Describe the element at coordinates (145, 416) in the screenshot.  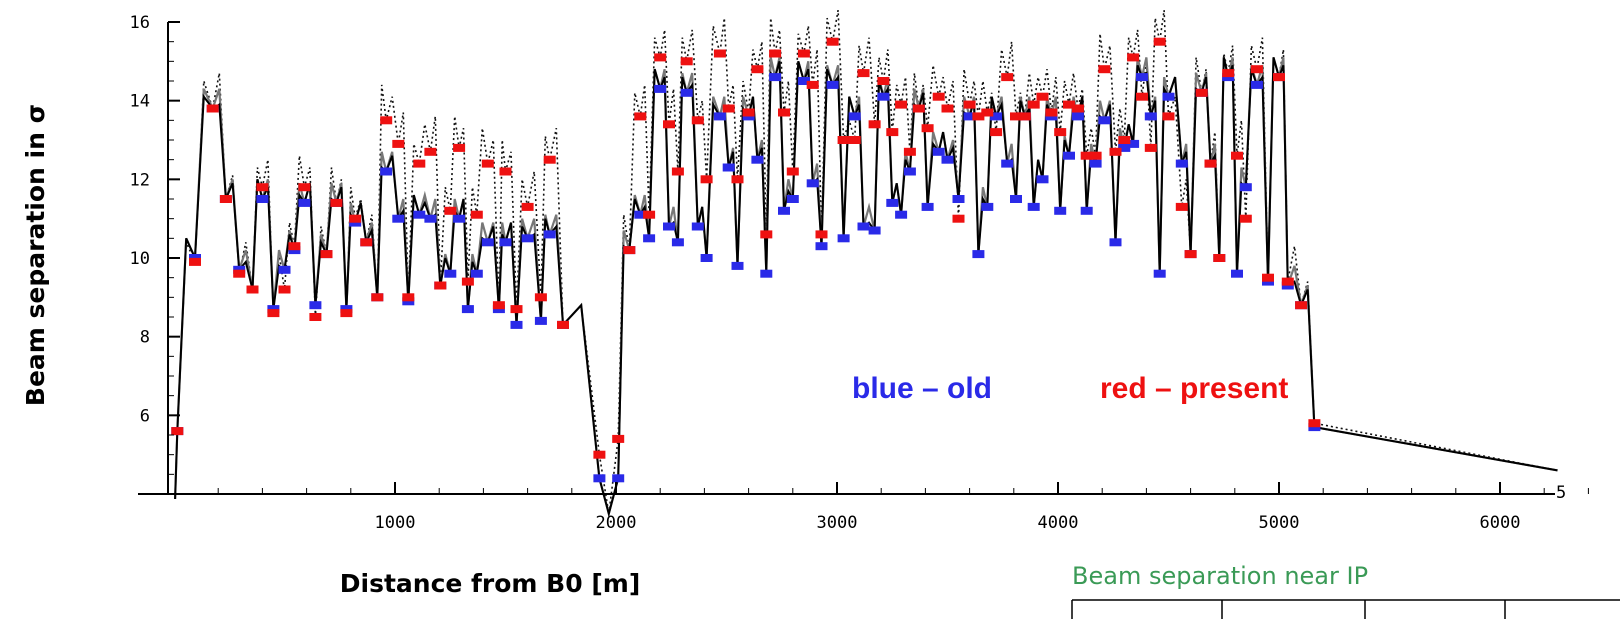
I see `y-tick-label: 6` at that location.